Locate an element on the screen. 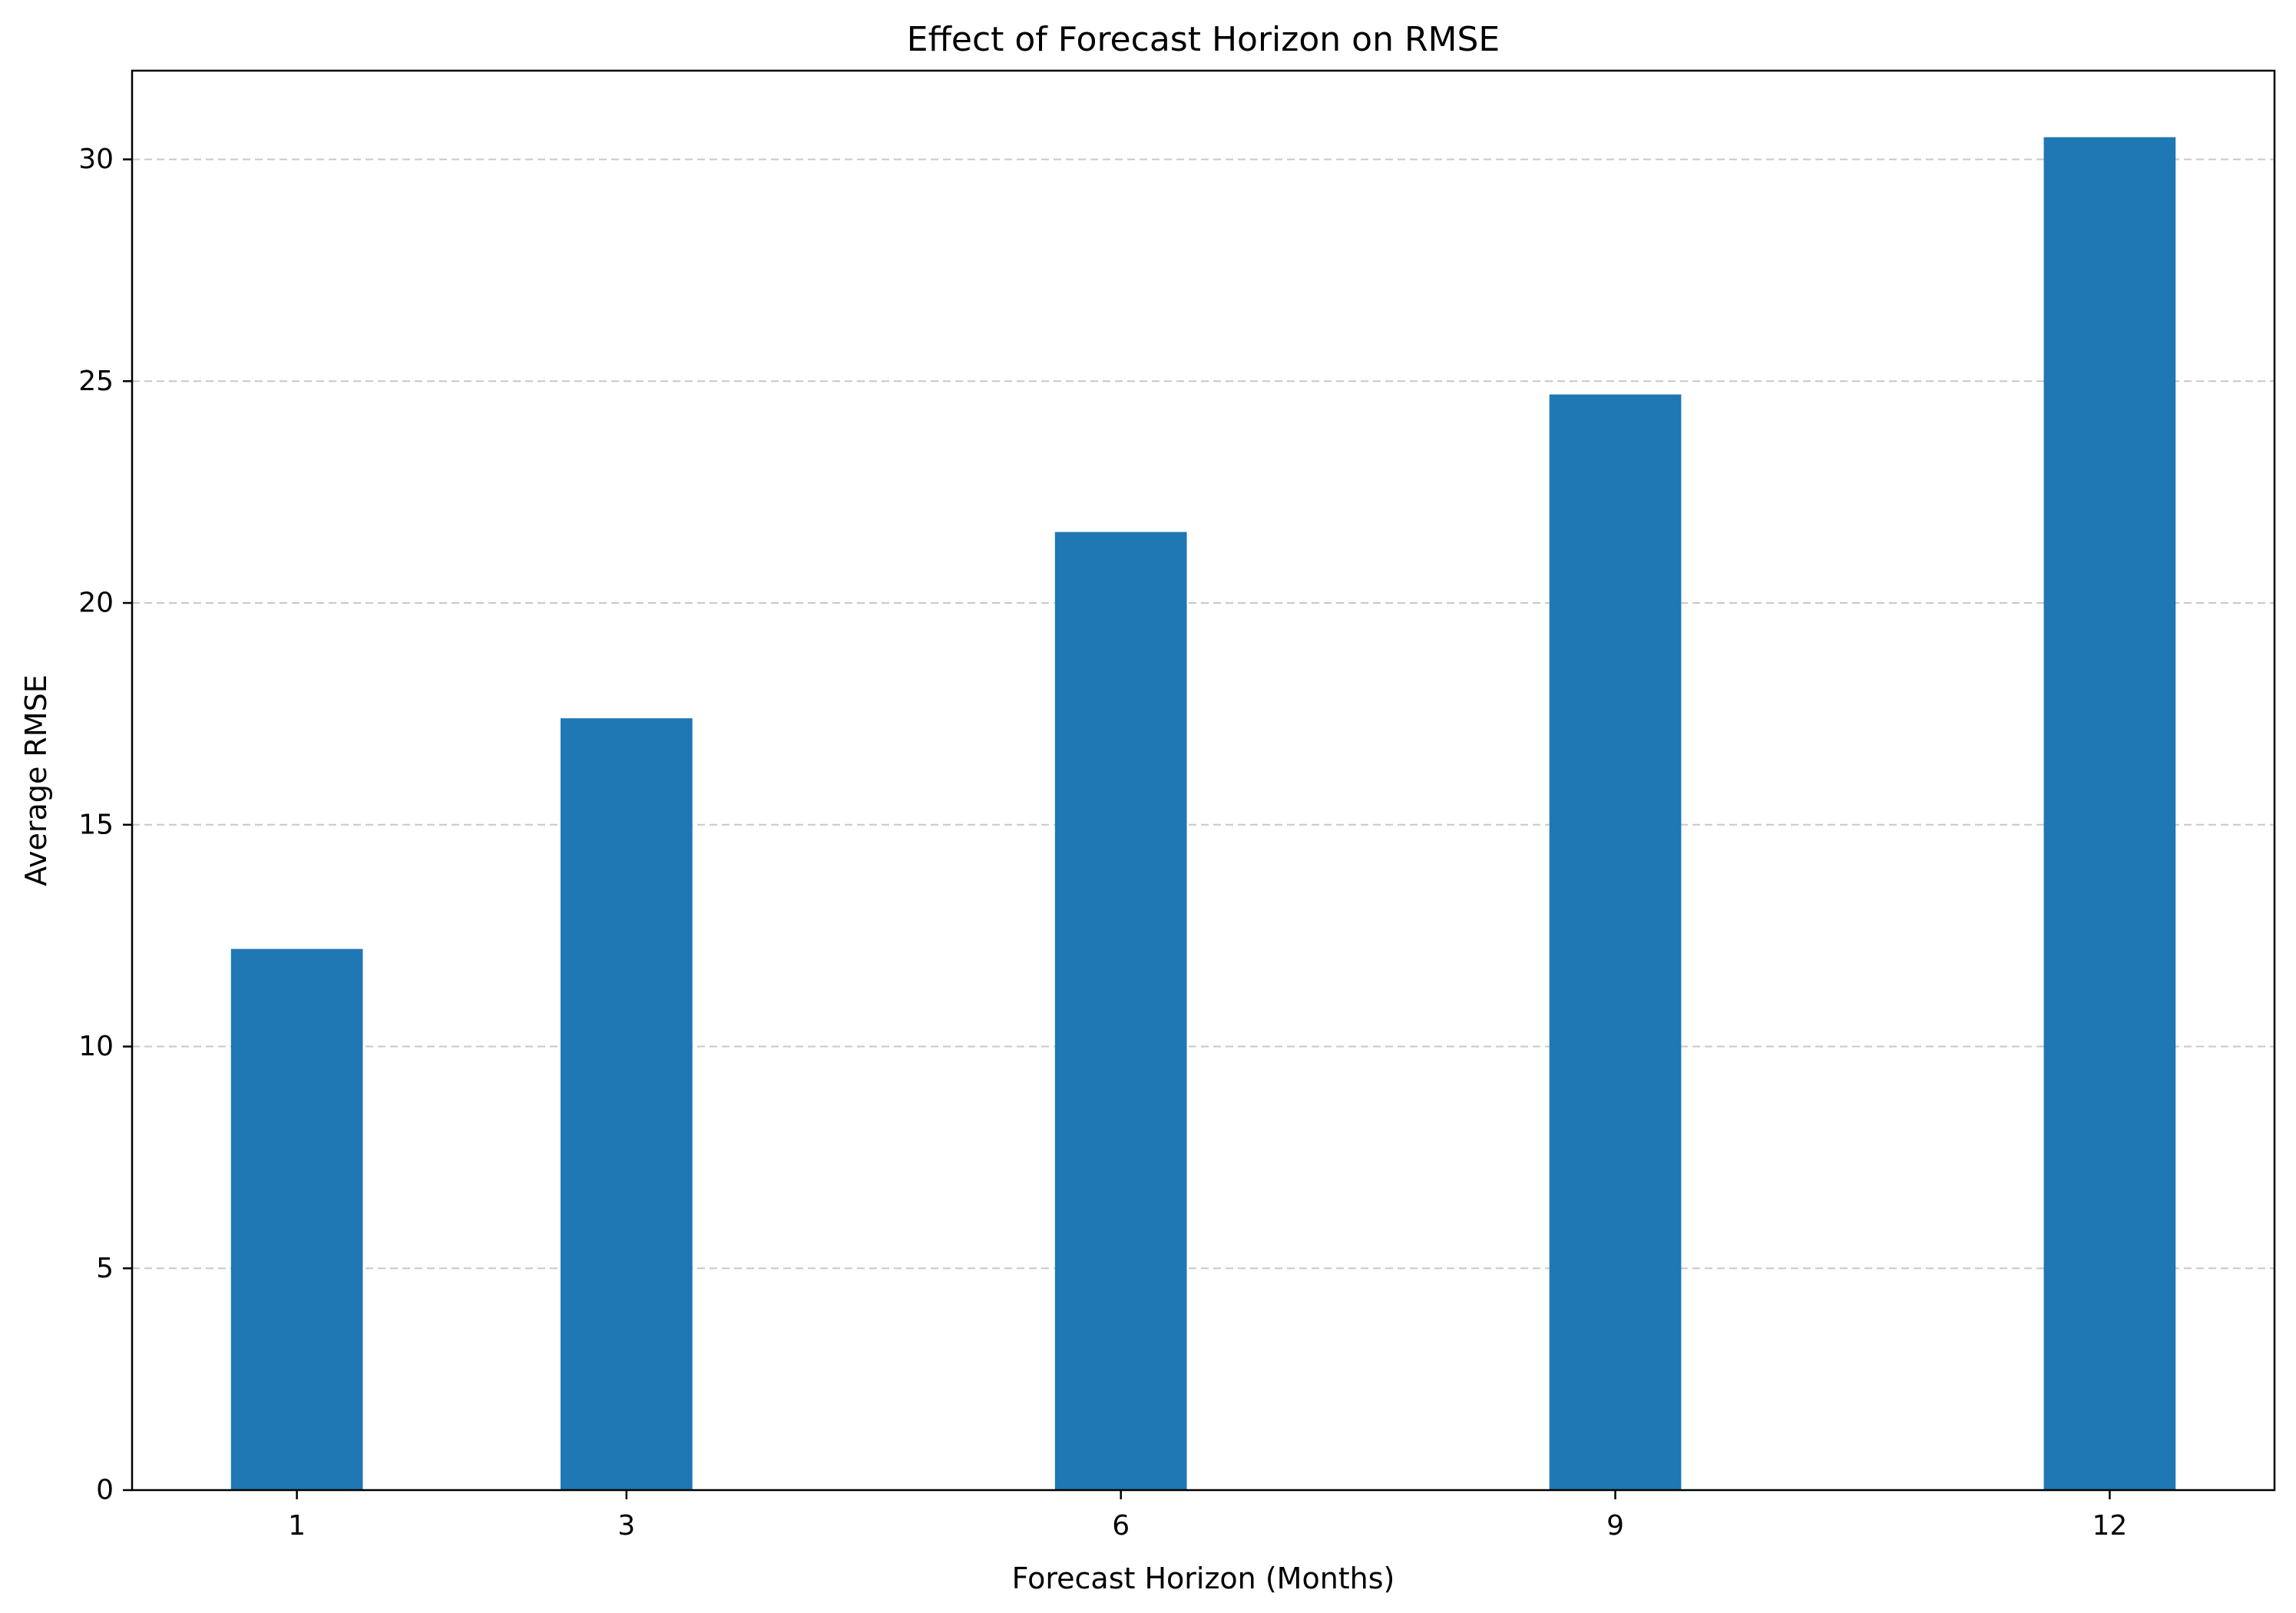 The width and height of the screenshot is (2296, 1613). chart-title: Effect of Forecast Horizon on RMSE is located at coordinates (1203, 39).